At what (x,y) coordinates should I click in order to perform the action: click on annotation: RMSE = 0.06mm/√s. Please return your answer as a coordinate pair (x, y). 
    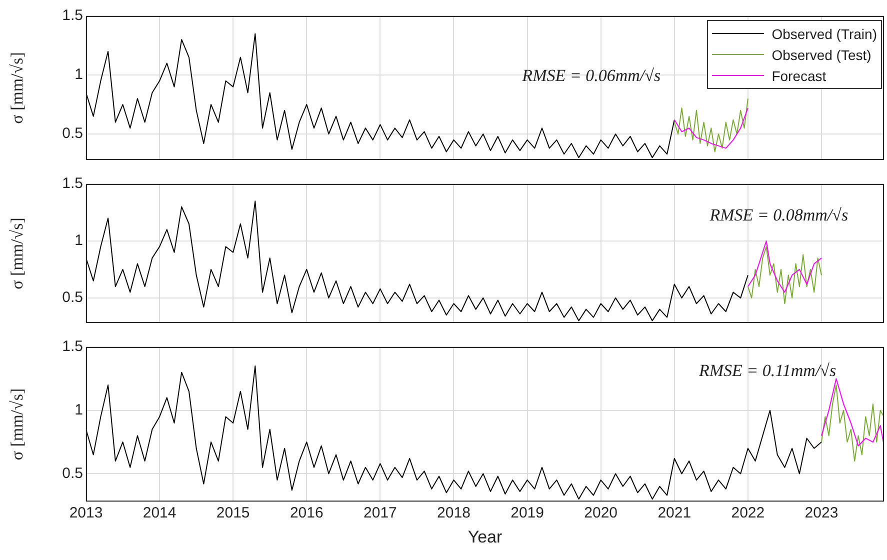
    Looking at the image, I should click on (591, 75).